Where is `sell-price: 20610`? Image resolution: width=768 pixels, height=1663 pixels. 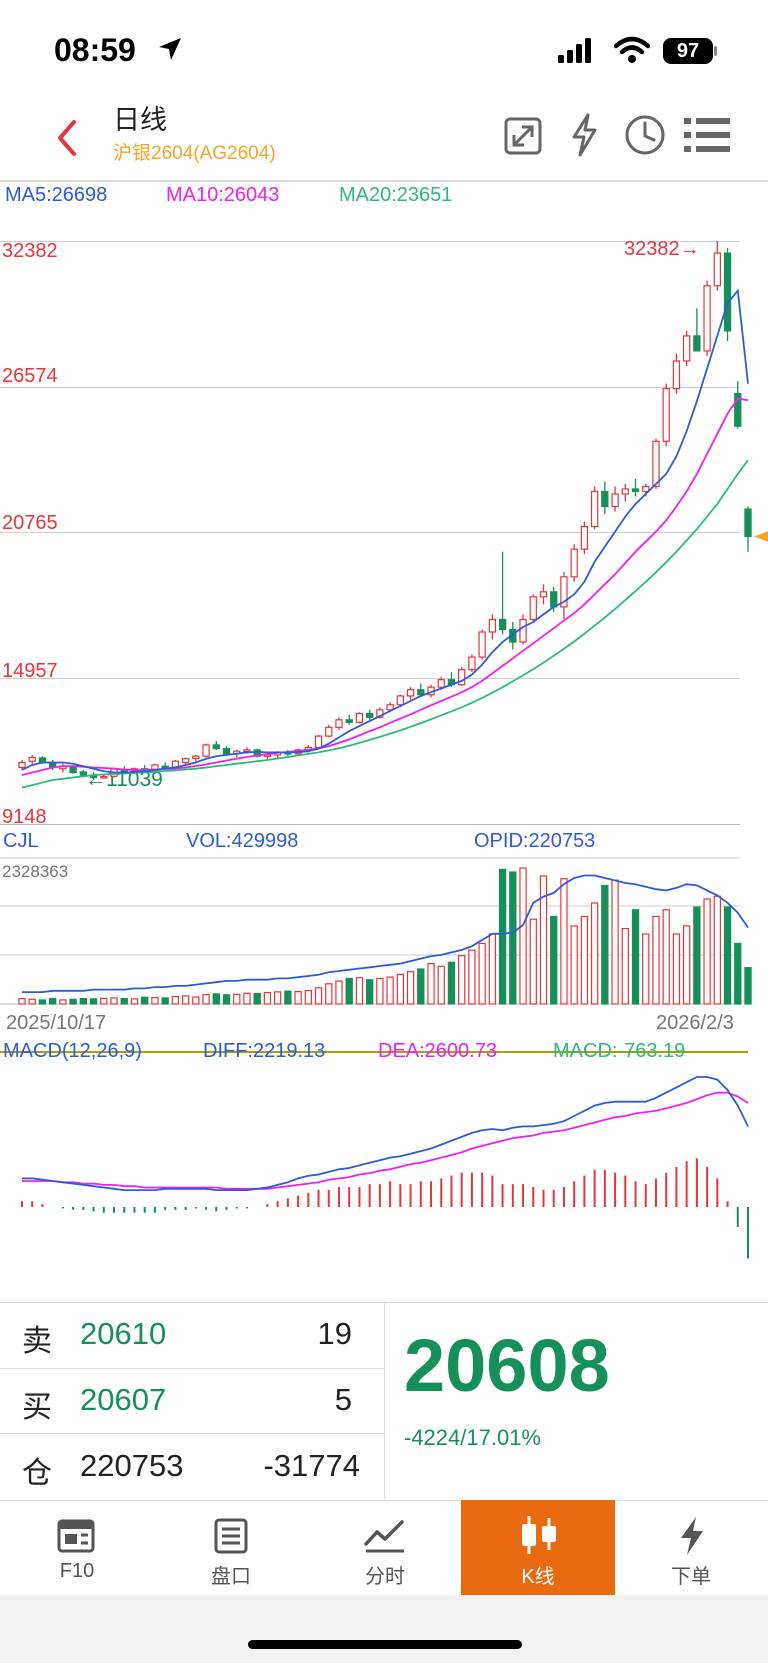 sell-price: 20610 is located at coordinates (123, 1333).